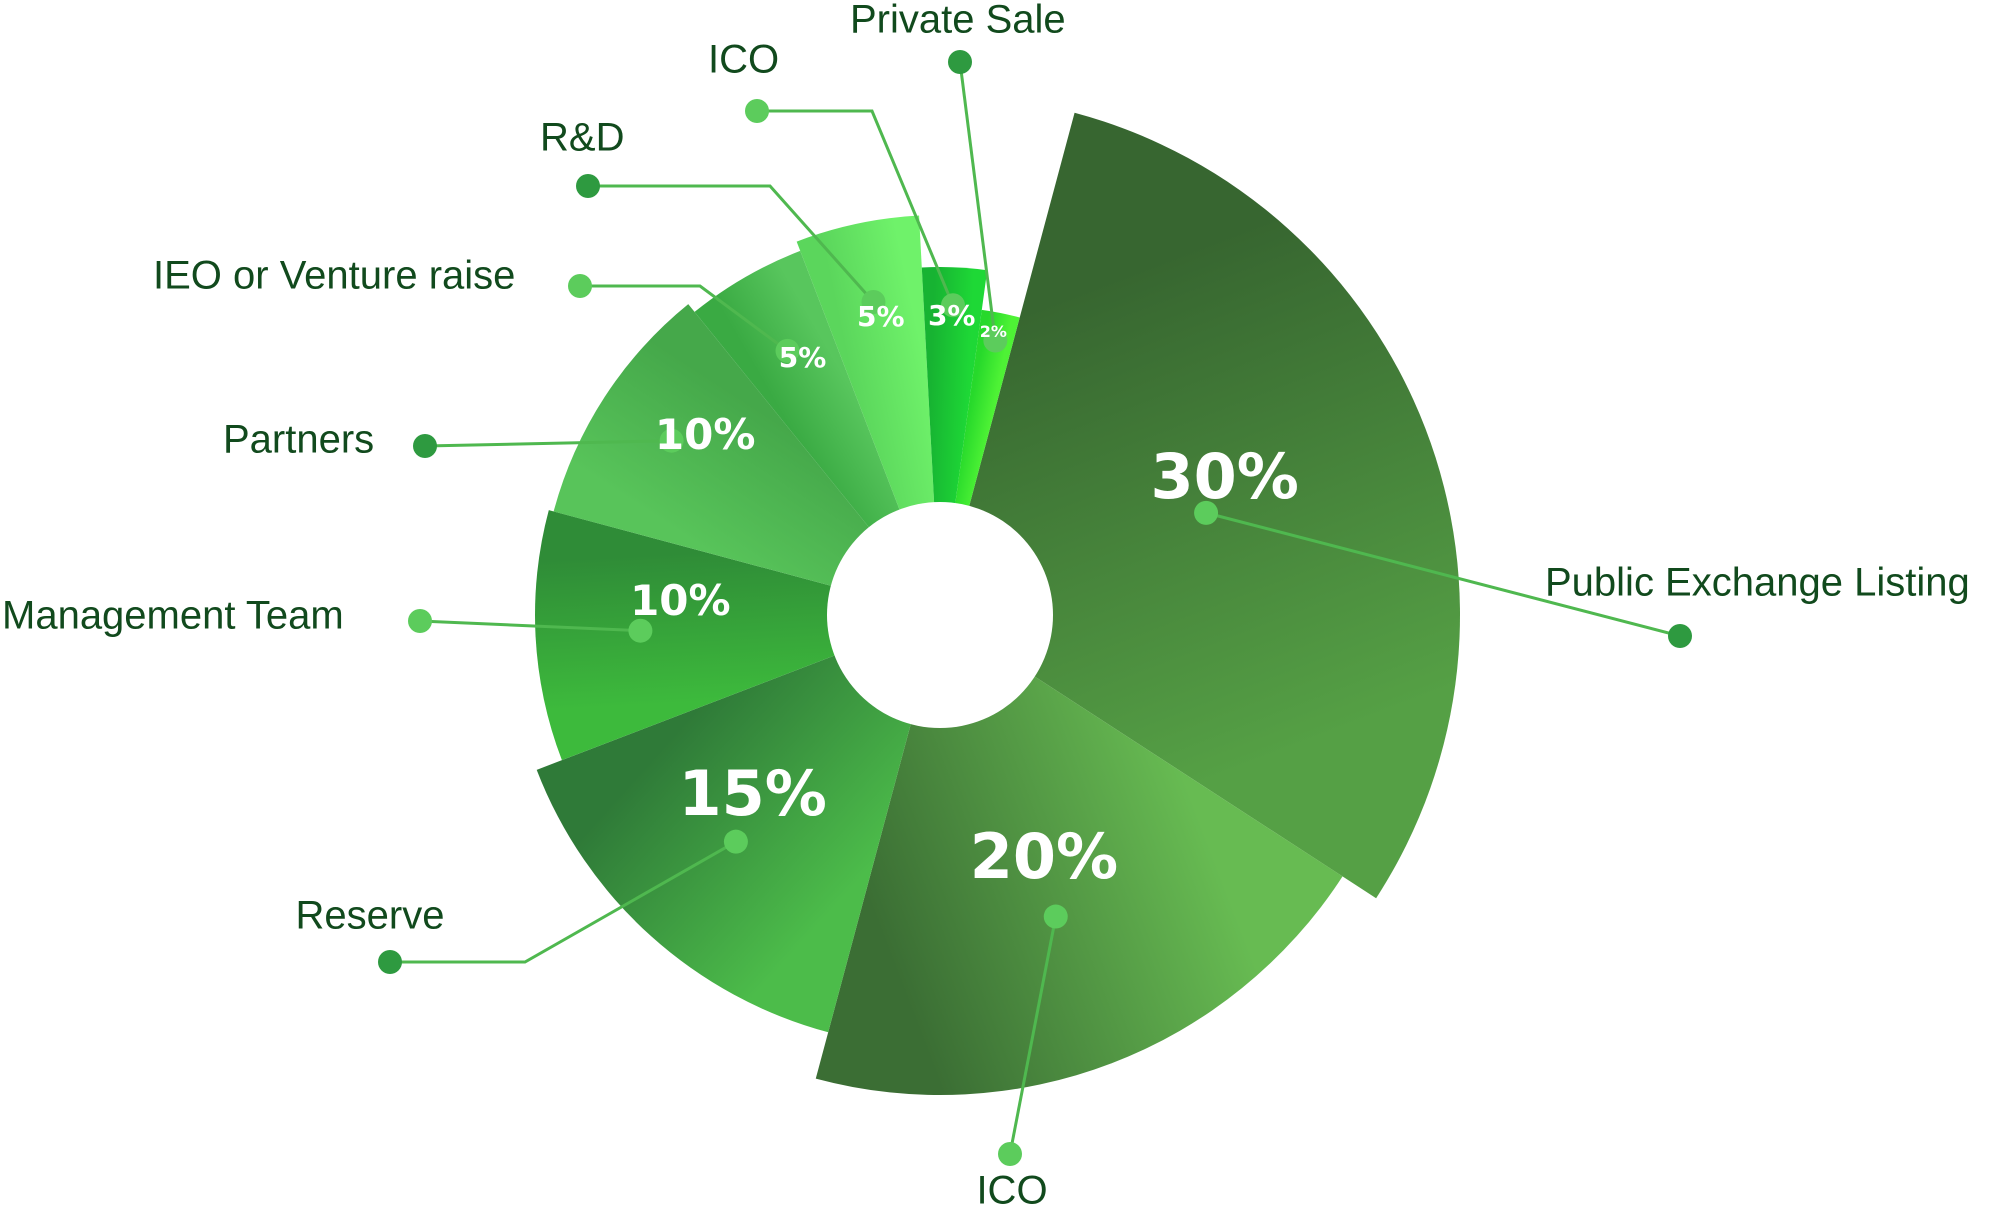 The image size is (2007, 1224). Describe the element at coordinates (940, 615) in the screenshot. I see `donut-hole` at that location.